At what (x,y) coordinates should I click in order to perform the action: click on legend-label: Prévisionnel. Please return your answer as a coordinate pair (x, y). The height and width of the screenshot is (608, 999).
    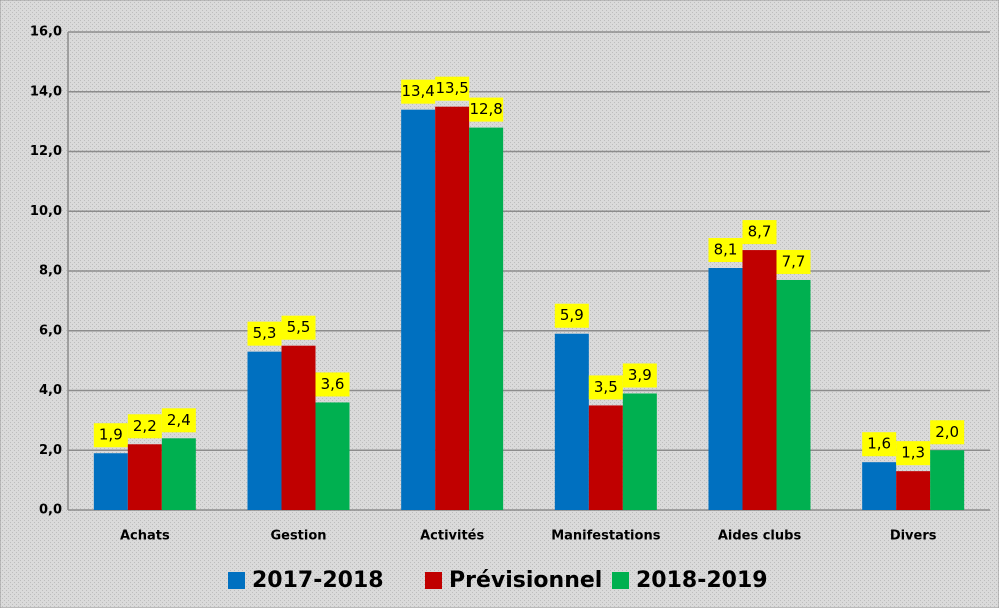
    Looking at the image, I should click on (525, 580).